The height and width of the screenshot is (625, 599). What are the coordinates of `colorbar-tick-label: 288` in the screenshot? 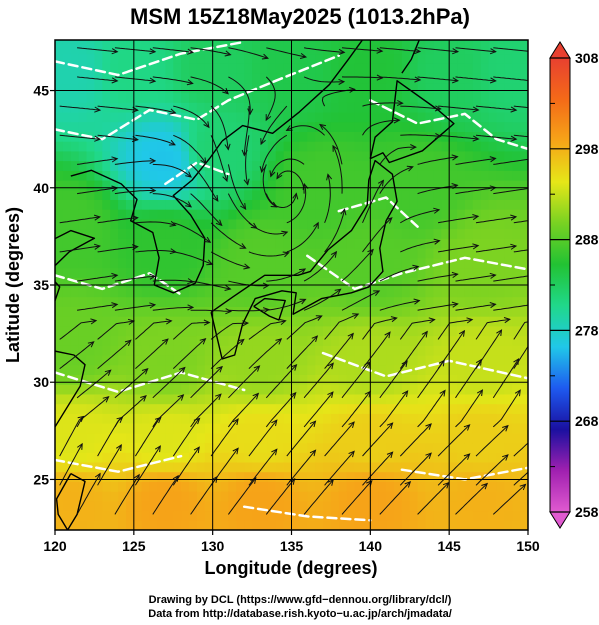 It's located at (587, 240).